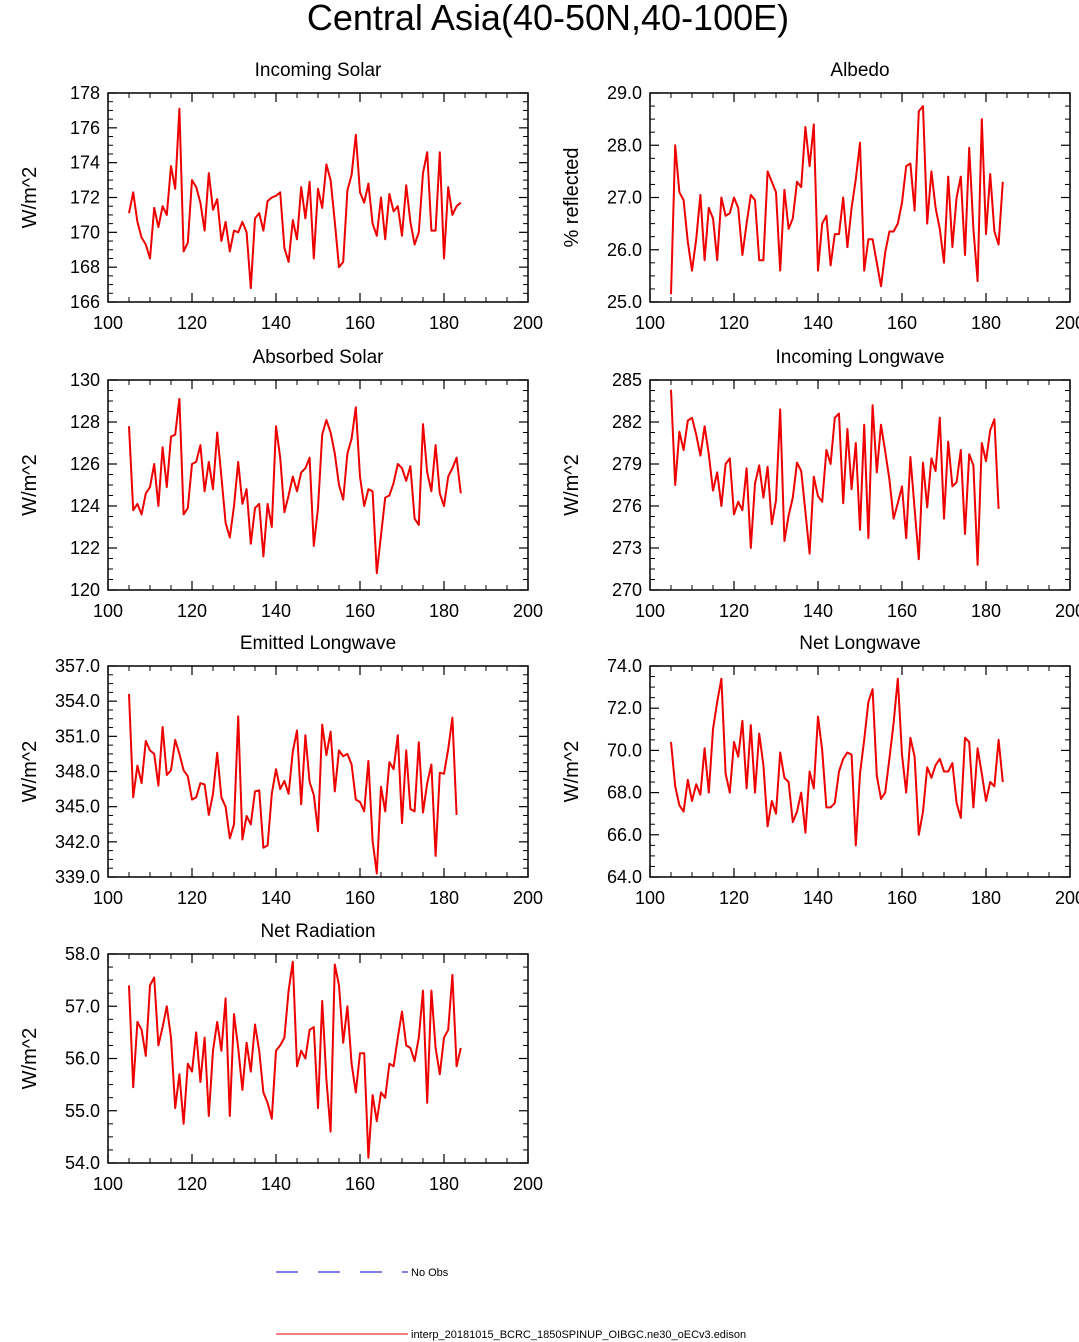 This screenshot has height=1342, width=1079. Describe the element at coordinates (82, 1111) in the screenshot. I see `y-tick-label: 55.0` at that location.